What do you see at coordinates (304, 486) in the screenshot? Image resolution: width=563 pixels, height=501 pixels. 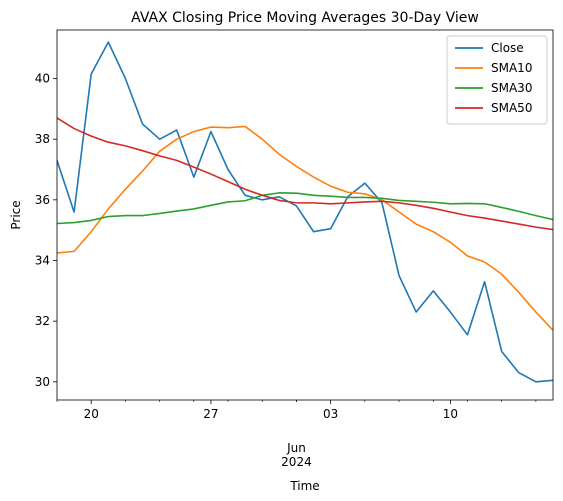 I see `x-axis-label: Time` at bounding box center [304, 486].